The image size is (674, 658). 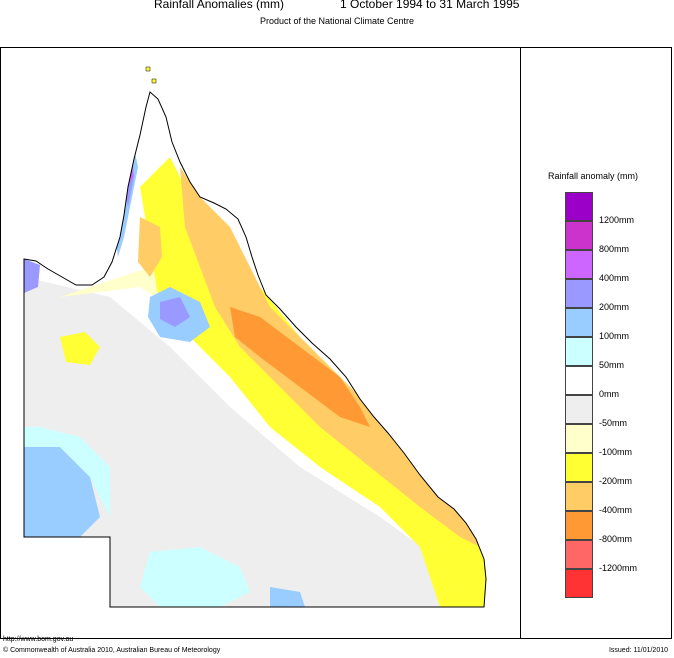 What do you see at coordinates (148, 69) in the screenshot?
I see `torres-strait-island` at bounding box center [148, 69].